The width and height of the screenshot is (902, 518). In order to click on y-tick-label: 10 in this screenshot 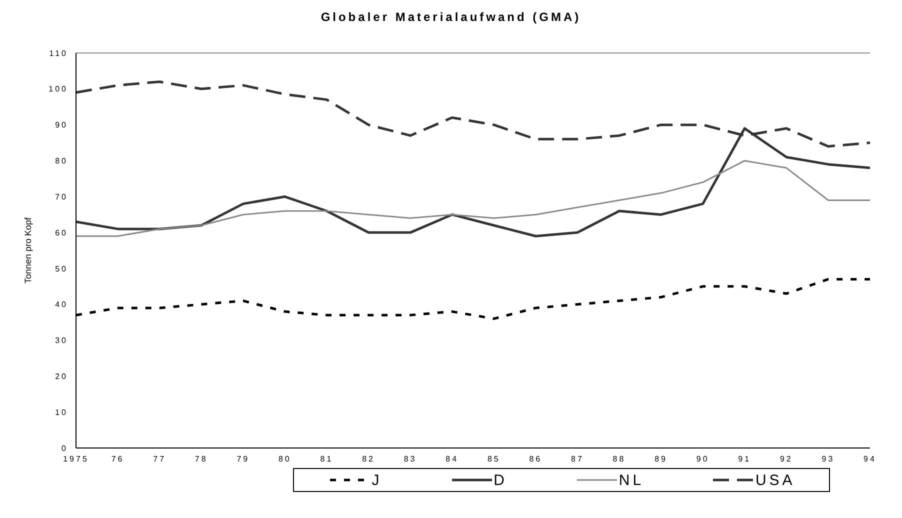, I will do `click(61, 412)`.